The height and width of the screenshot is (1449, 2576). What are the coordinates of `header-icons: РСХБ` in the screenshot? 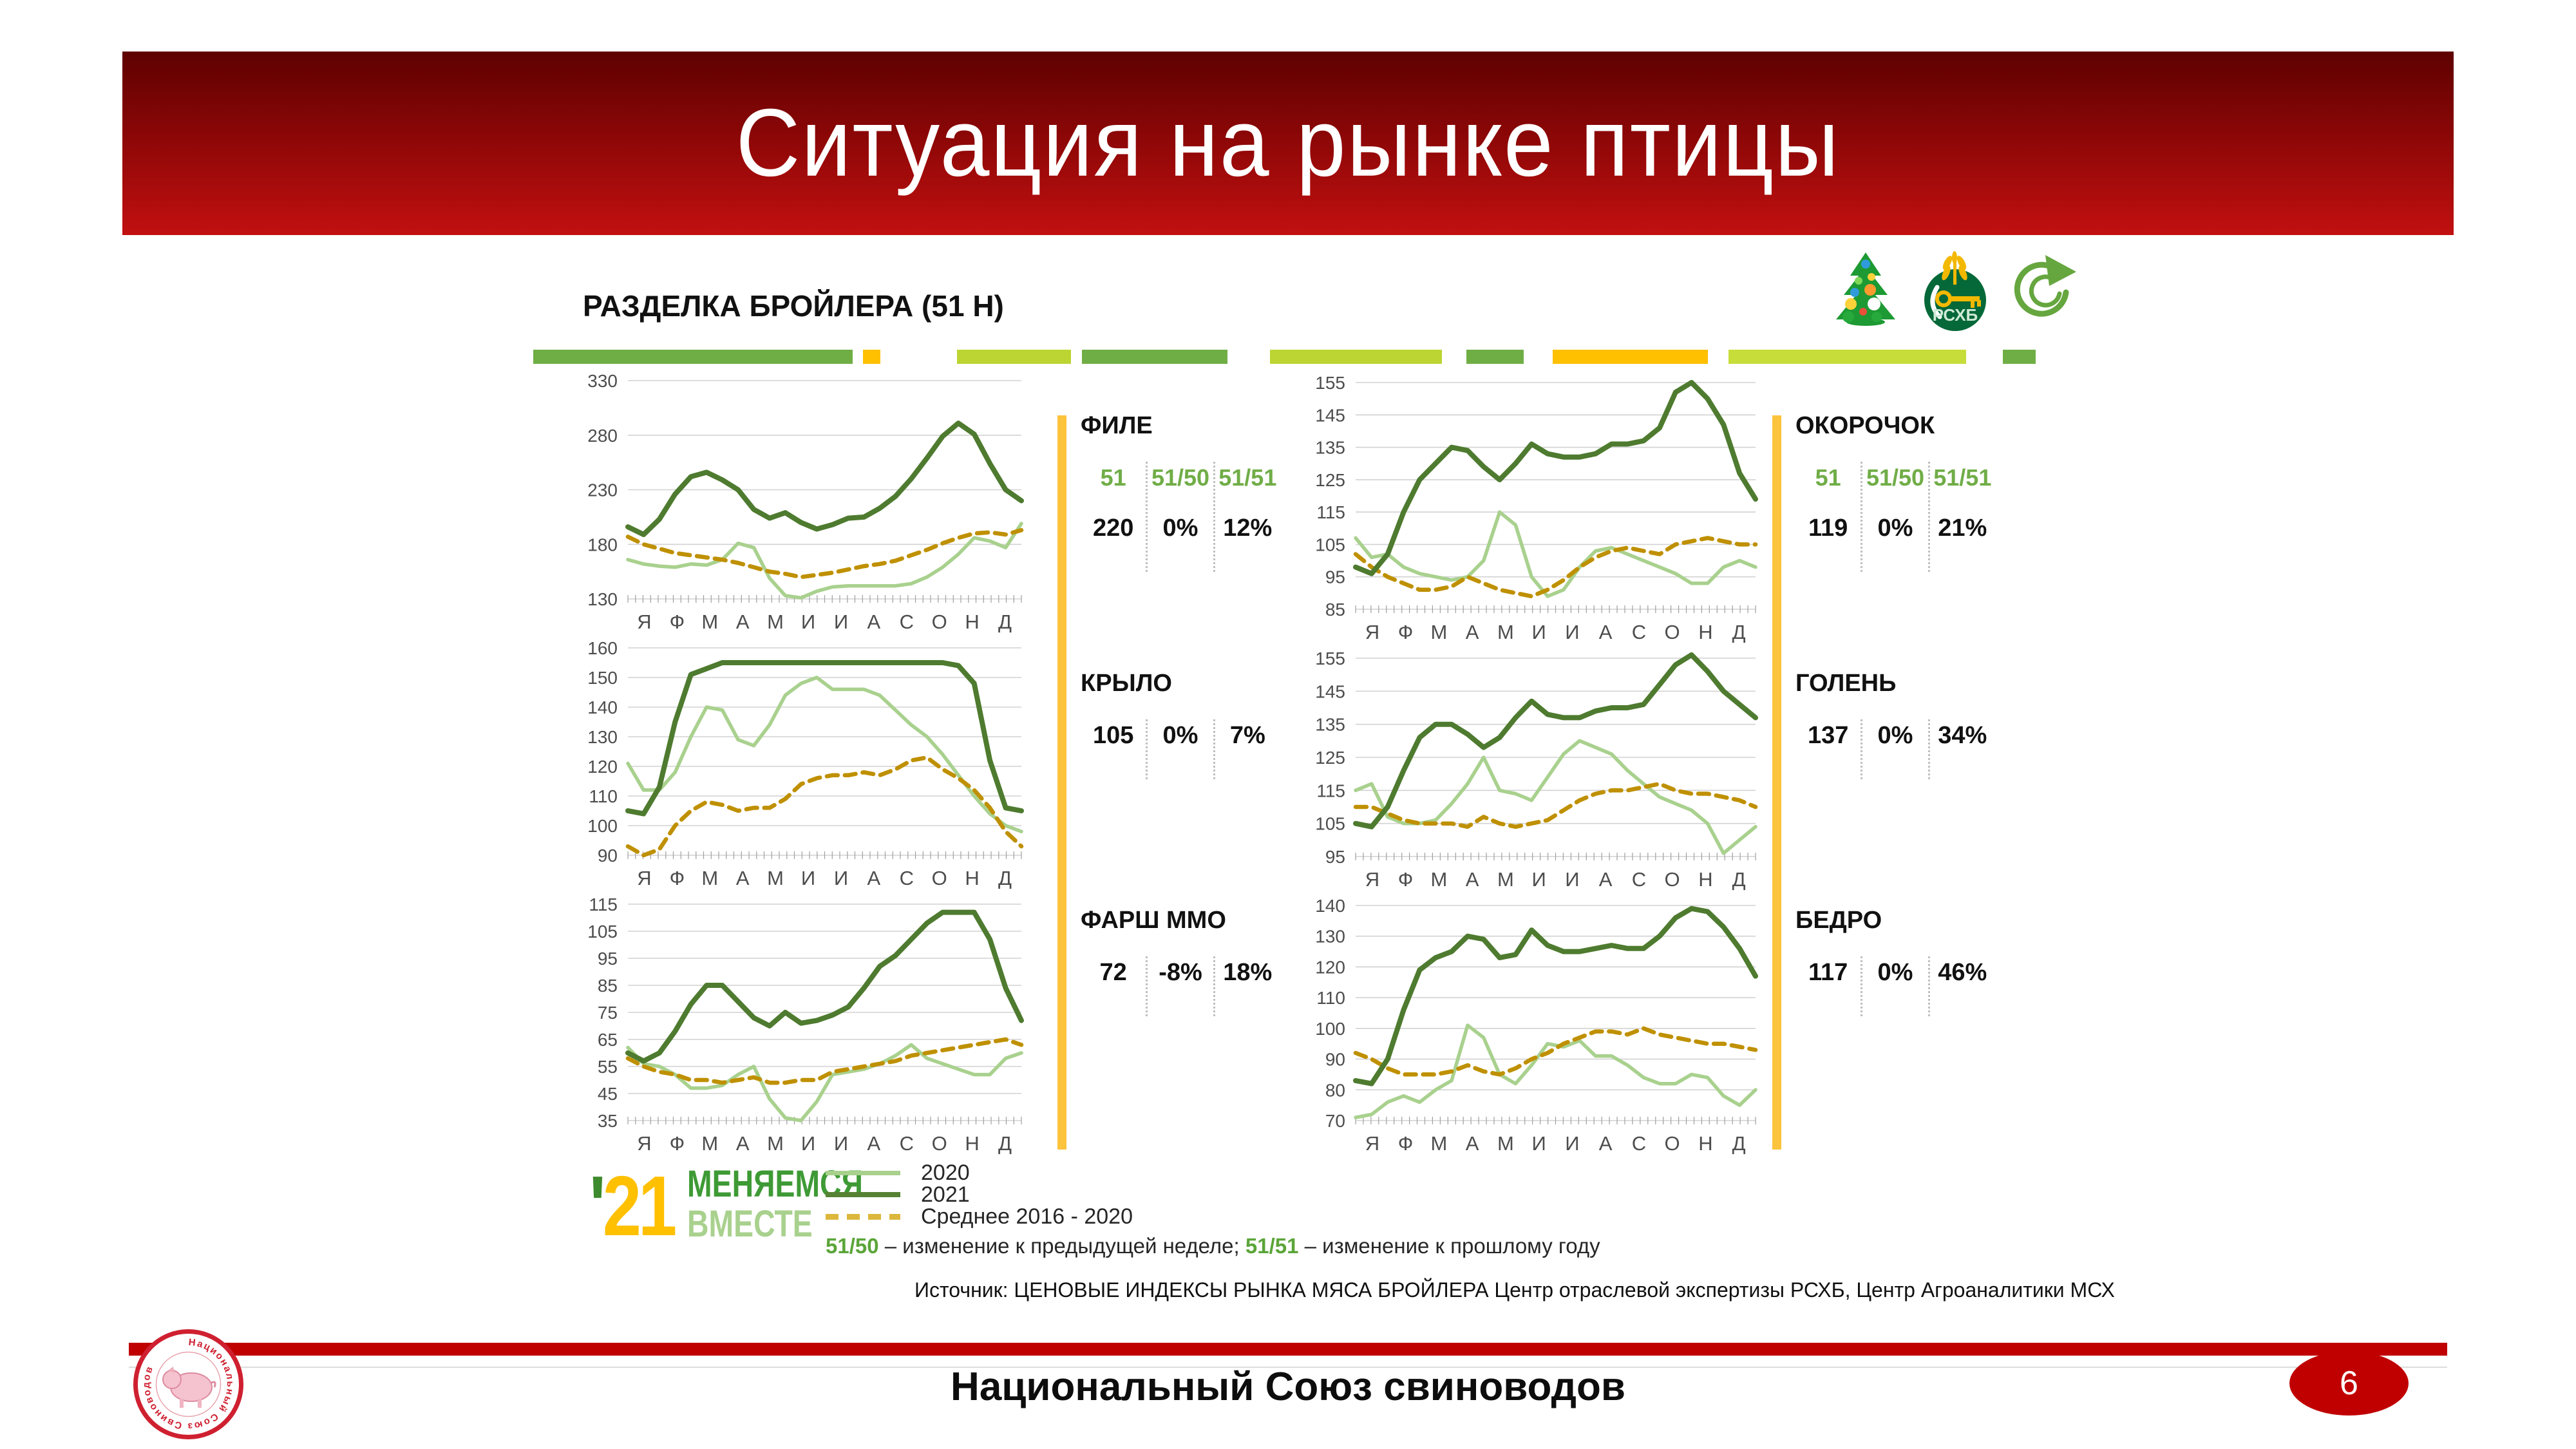 It's located at (1953, 292).